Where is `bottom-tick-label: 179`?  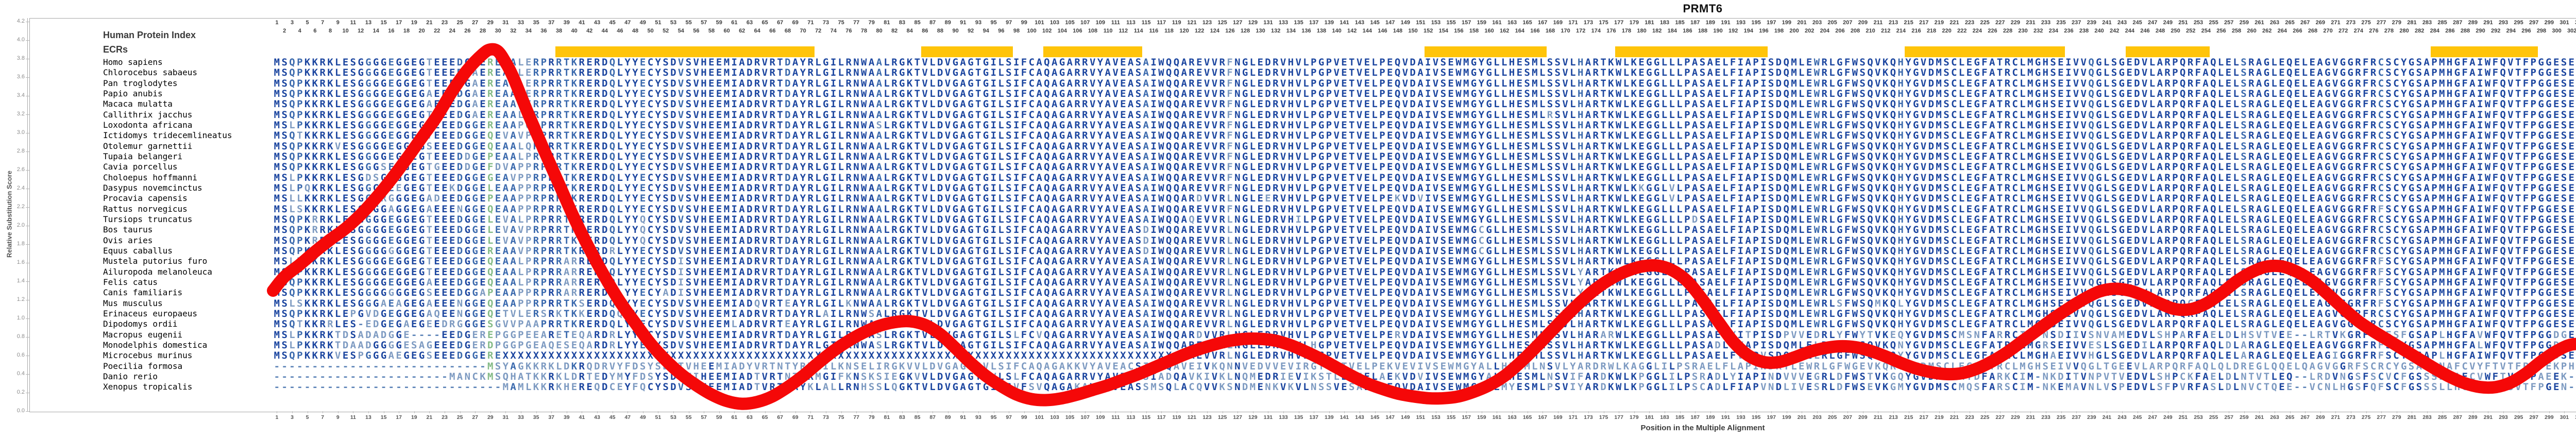
bottom-tick-label: 179 is located at coordinates (1634, 417).